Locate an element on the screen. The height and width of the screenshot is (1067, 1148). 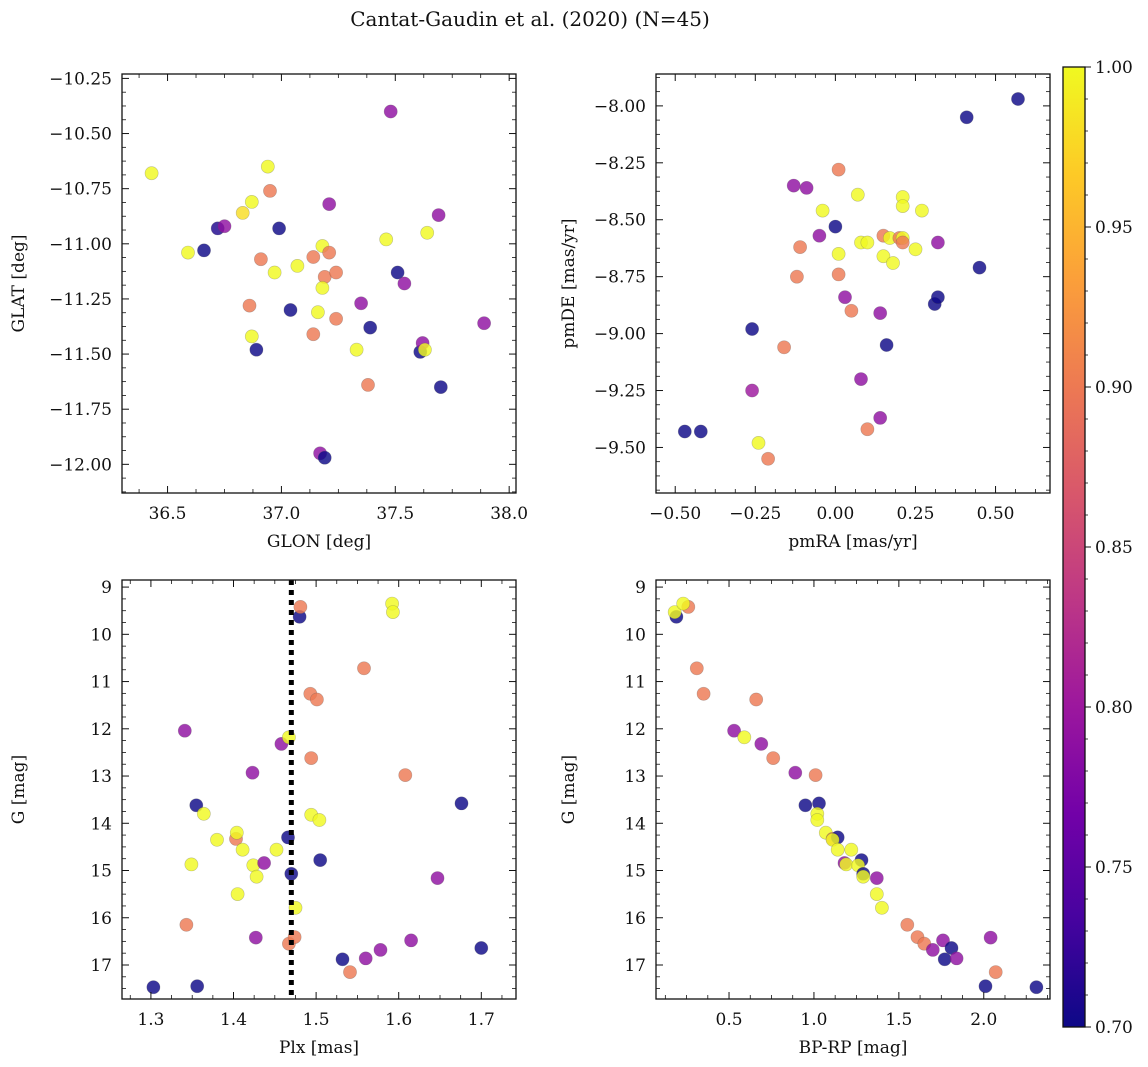
x-tick-label: 1.7 is located at coordinates (481, 1020).